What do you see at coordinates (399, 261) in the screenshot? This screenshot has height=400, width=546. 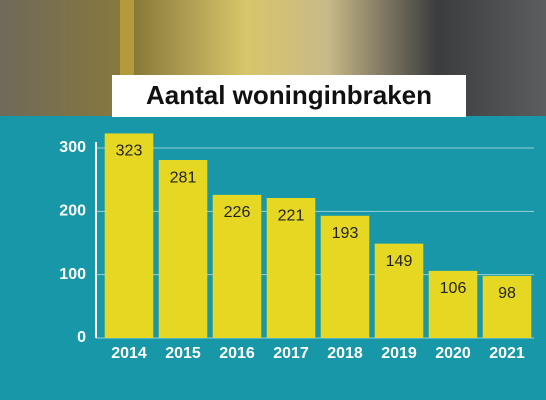 I see `value-label: 149` at bounding box center [399, 261].